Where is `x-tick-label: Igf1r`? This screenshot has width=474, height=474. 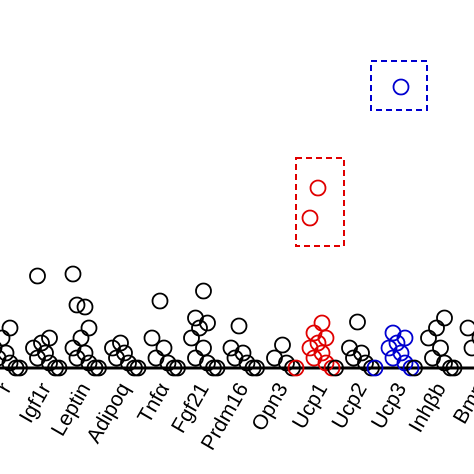
x-tick-label: Igf1r is located at coordinates (35, 403).